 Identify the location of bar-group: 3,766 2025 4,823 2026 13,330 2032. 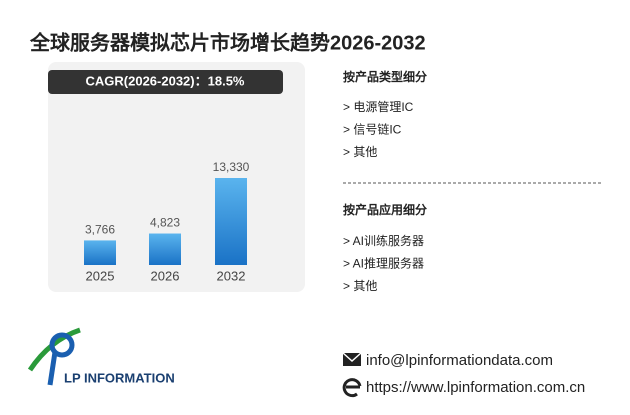
(167, 221).